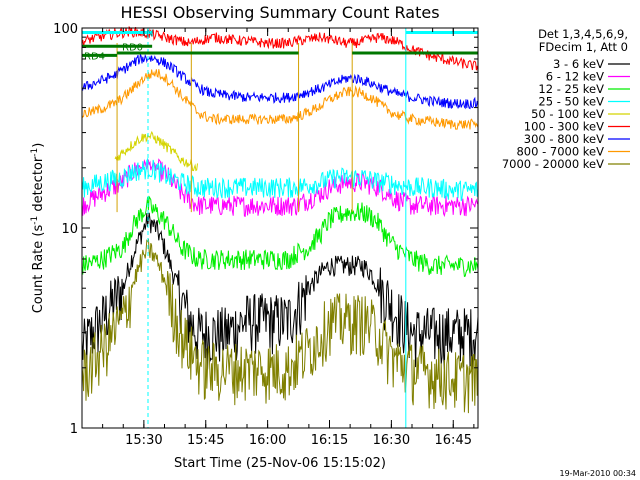 The width and height of the screenshot is (640, 480). What do you see at coordinates (598, 473) in the screenshot?
I see `timestamp: 19-Mar-2010 00:34` at bounding box center [598, 473].